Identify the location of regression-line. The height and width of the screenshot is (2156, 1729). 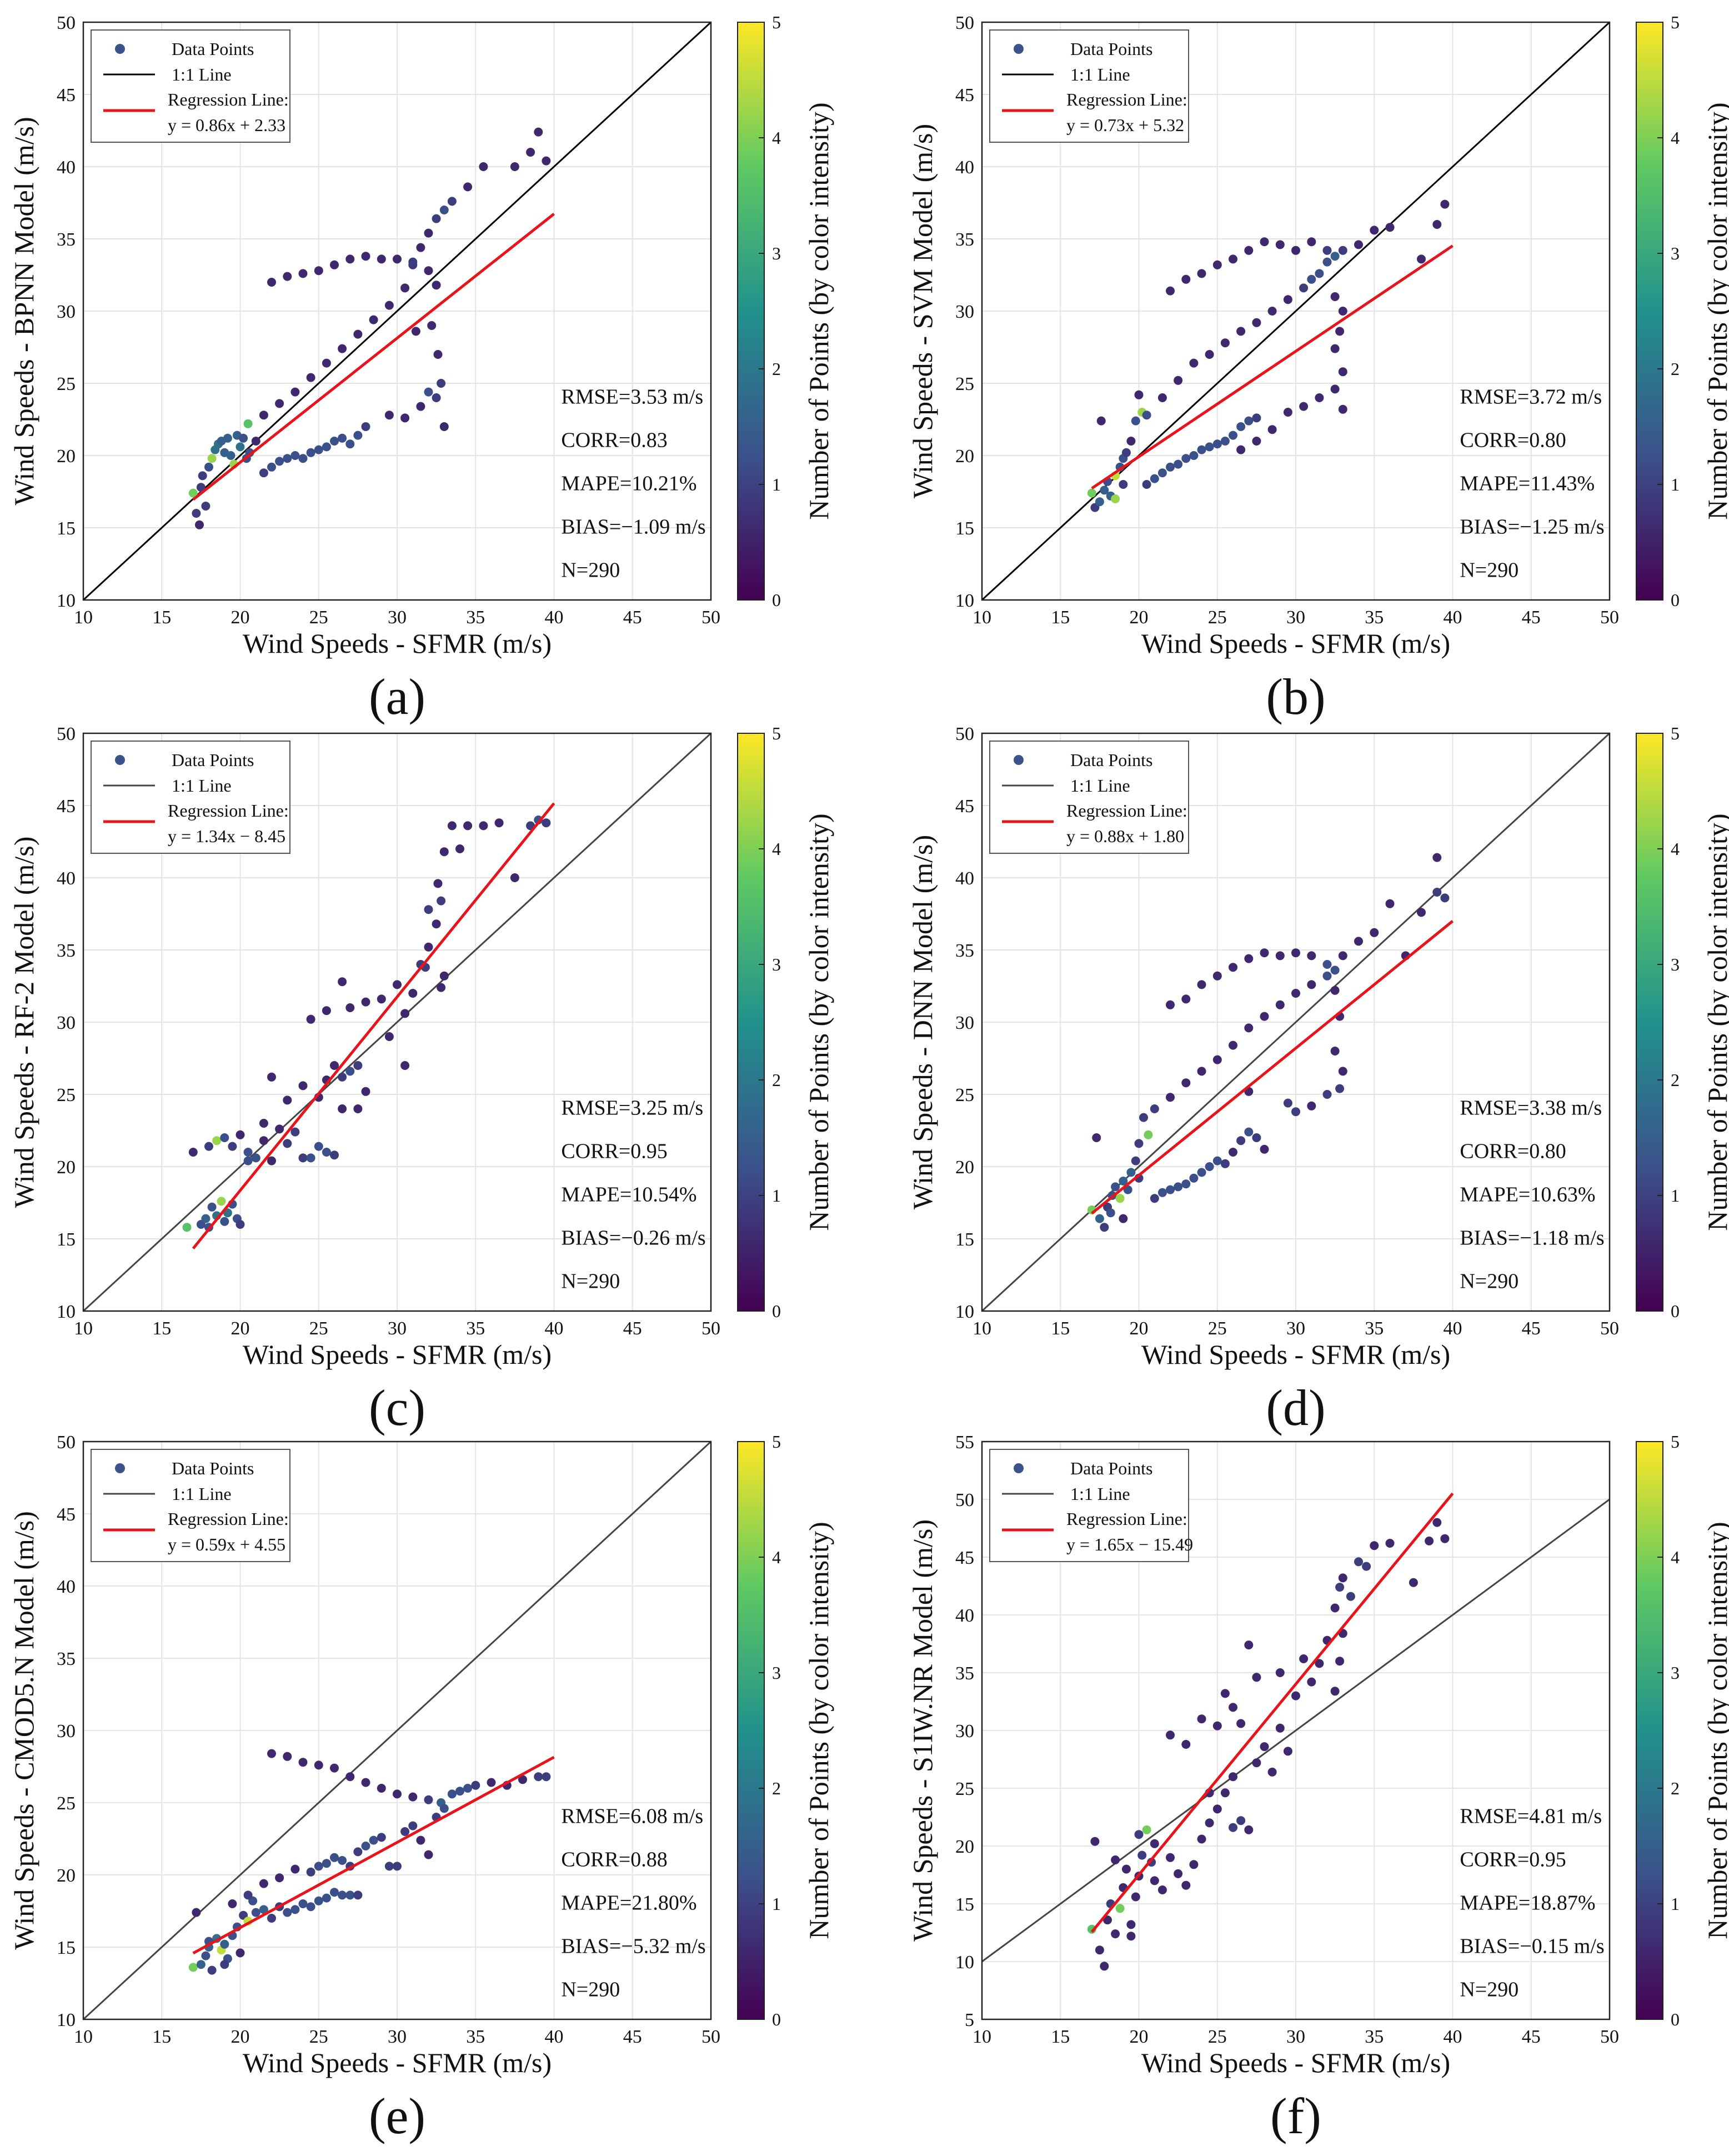
(1272, 367).